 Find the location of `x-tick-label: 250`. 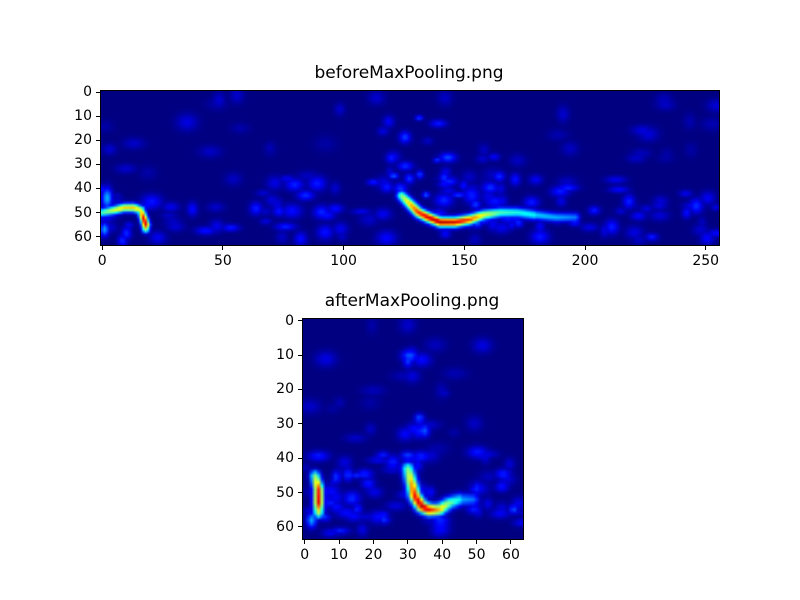

x-tick-label: 250 is located at coordinates (706, 261).